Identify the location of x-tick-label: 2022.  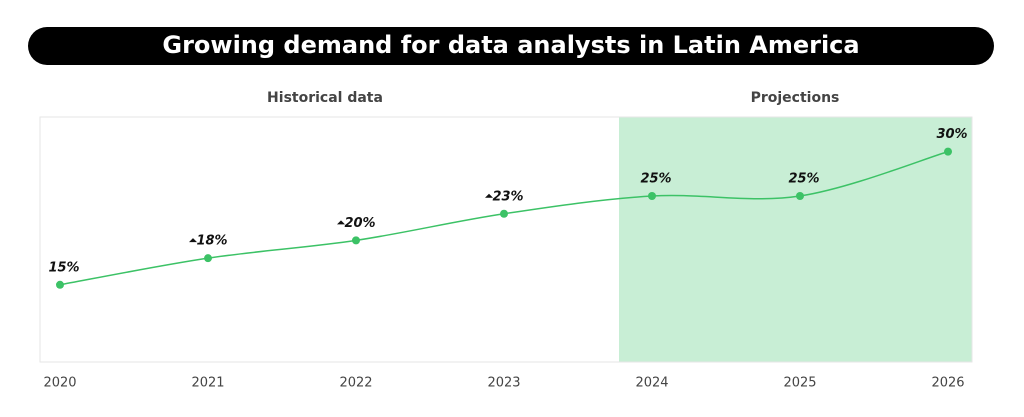
(355, 383).